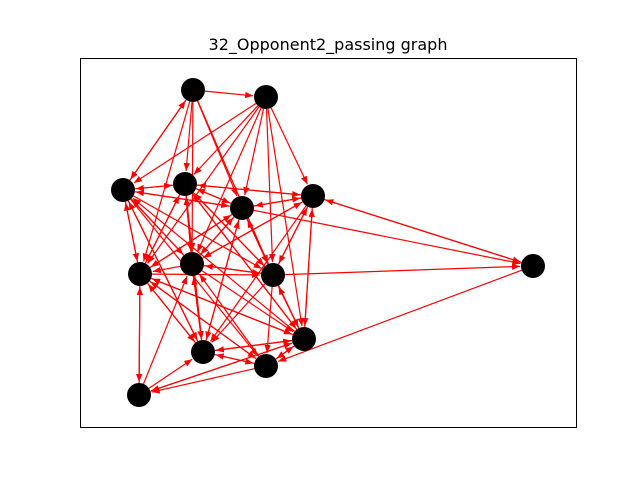 The image size is (640, 480). What do you see at coordinates (328, 45) in the screenshot?
I see `graph-title: 32_Opponent2_passing graph` at bounding box center [328, 45].